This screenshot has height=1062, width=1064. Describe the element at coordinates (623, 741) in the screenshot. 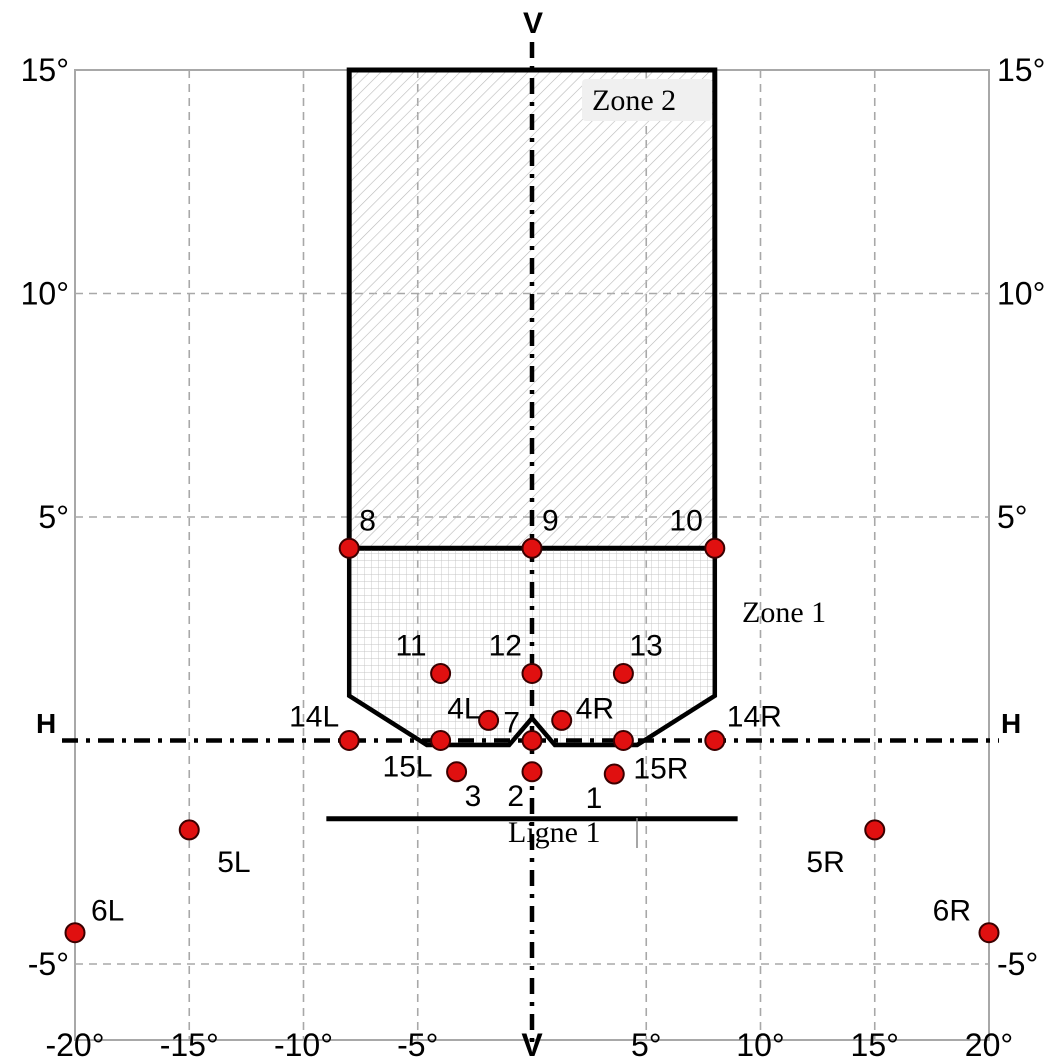

I see `point-15R` at that location.